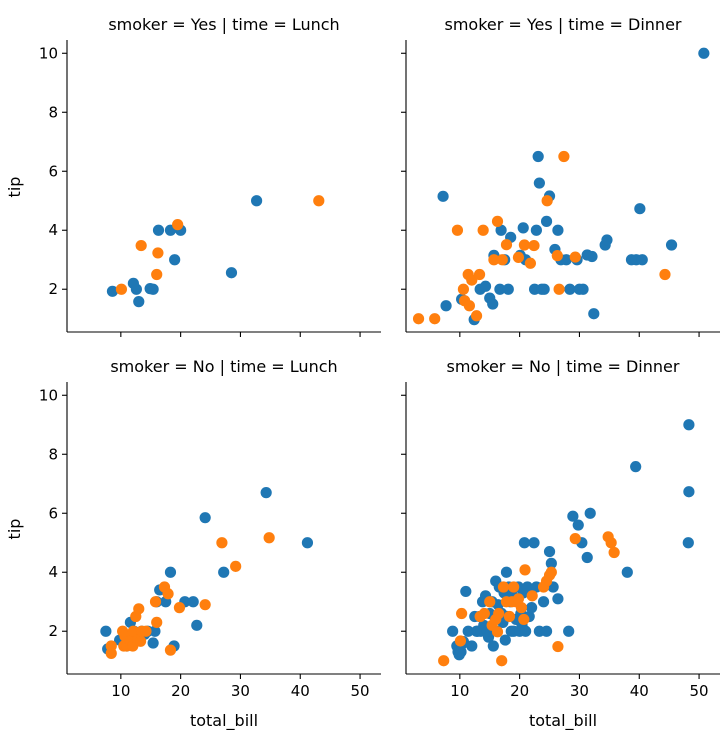 The width and height of the screenshot is (728, 743). I want to click on facet-title: smoker = No | time = Lunch, so click(223, 366).